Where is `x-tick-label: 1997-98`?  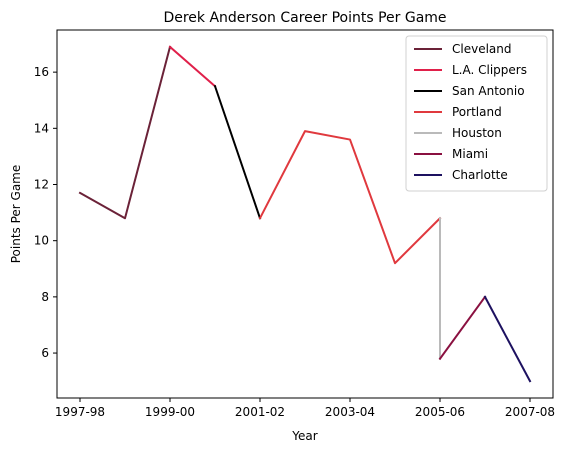
x-tick-label: 1997-98 is located at coordinates (80, 412).